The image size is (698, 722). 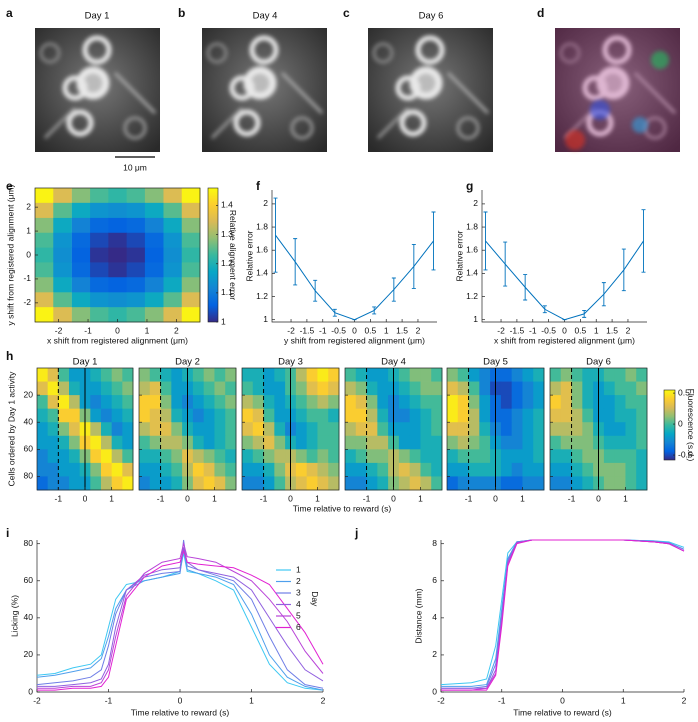 What do you see at coordinates (14, 616) in the screenshot?
I see `y-axis-label: Licking (%)` at bounding box center [14, 616].